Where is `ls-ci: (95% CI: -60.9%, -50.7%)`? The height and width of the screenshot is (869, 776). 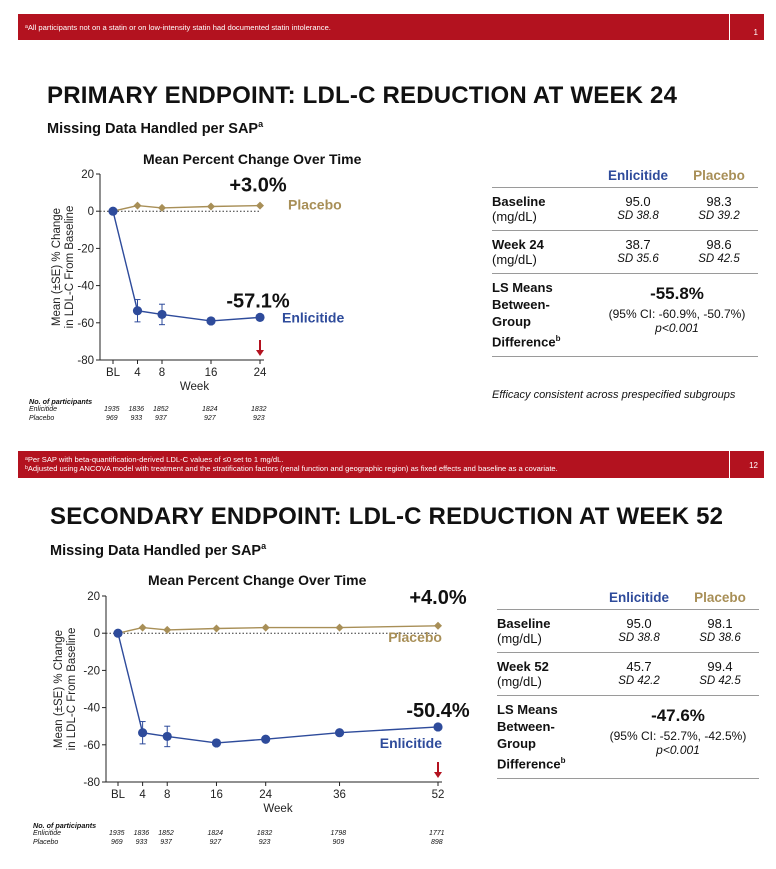
ls-ci: (95% CI: -60.9%, -50.7%) is located at coordinates (677, 313).